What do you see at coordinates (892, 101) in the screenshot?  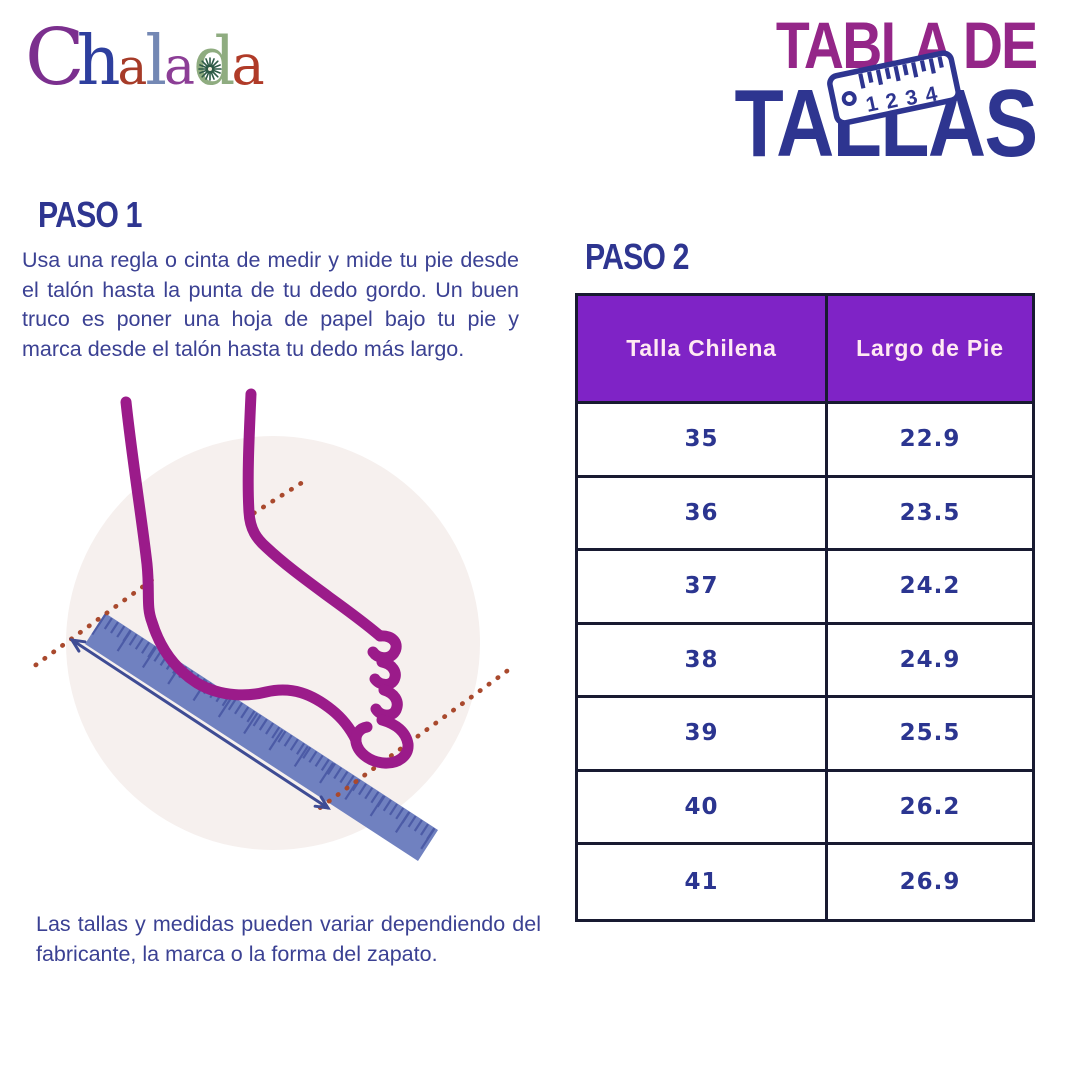 I see `ruler-number: 2` at bounding box center [892, 101].